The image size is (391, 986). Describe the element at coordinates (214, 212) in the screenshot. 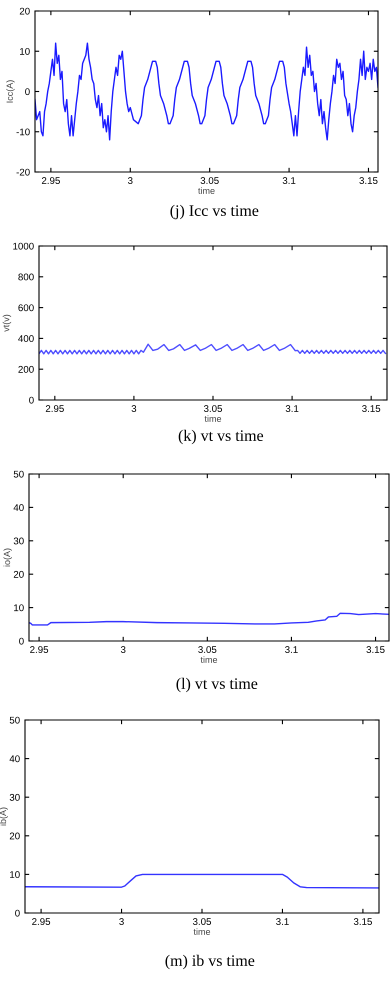

I see `text: (j) Icc vs time` at that location.